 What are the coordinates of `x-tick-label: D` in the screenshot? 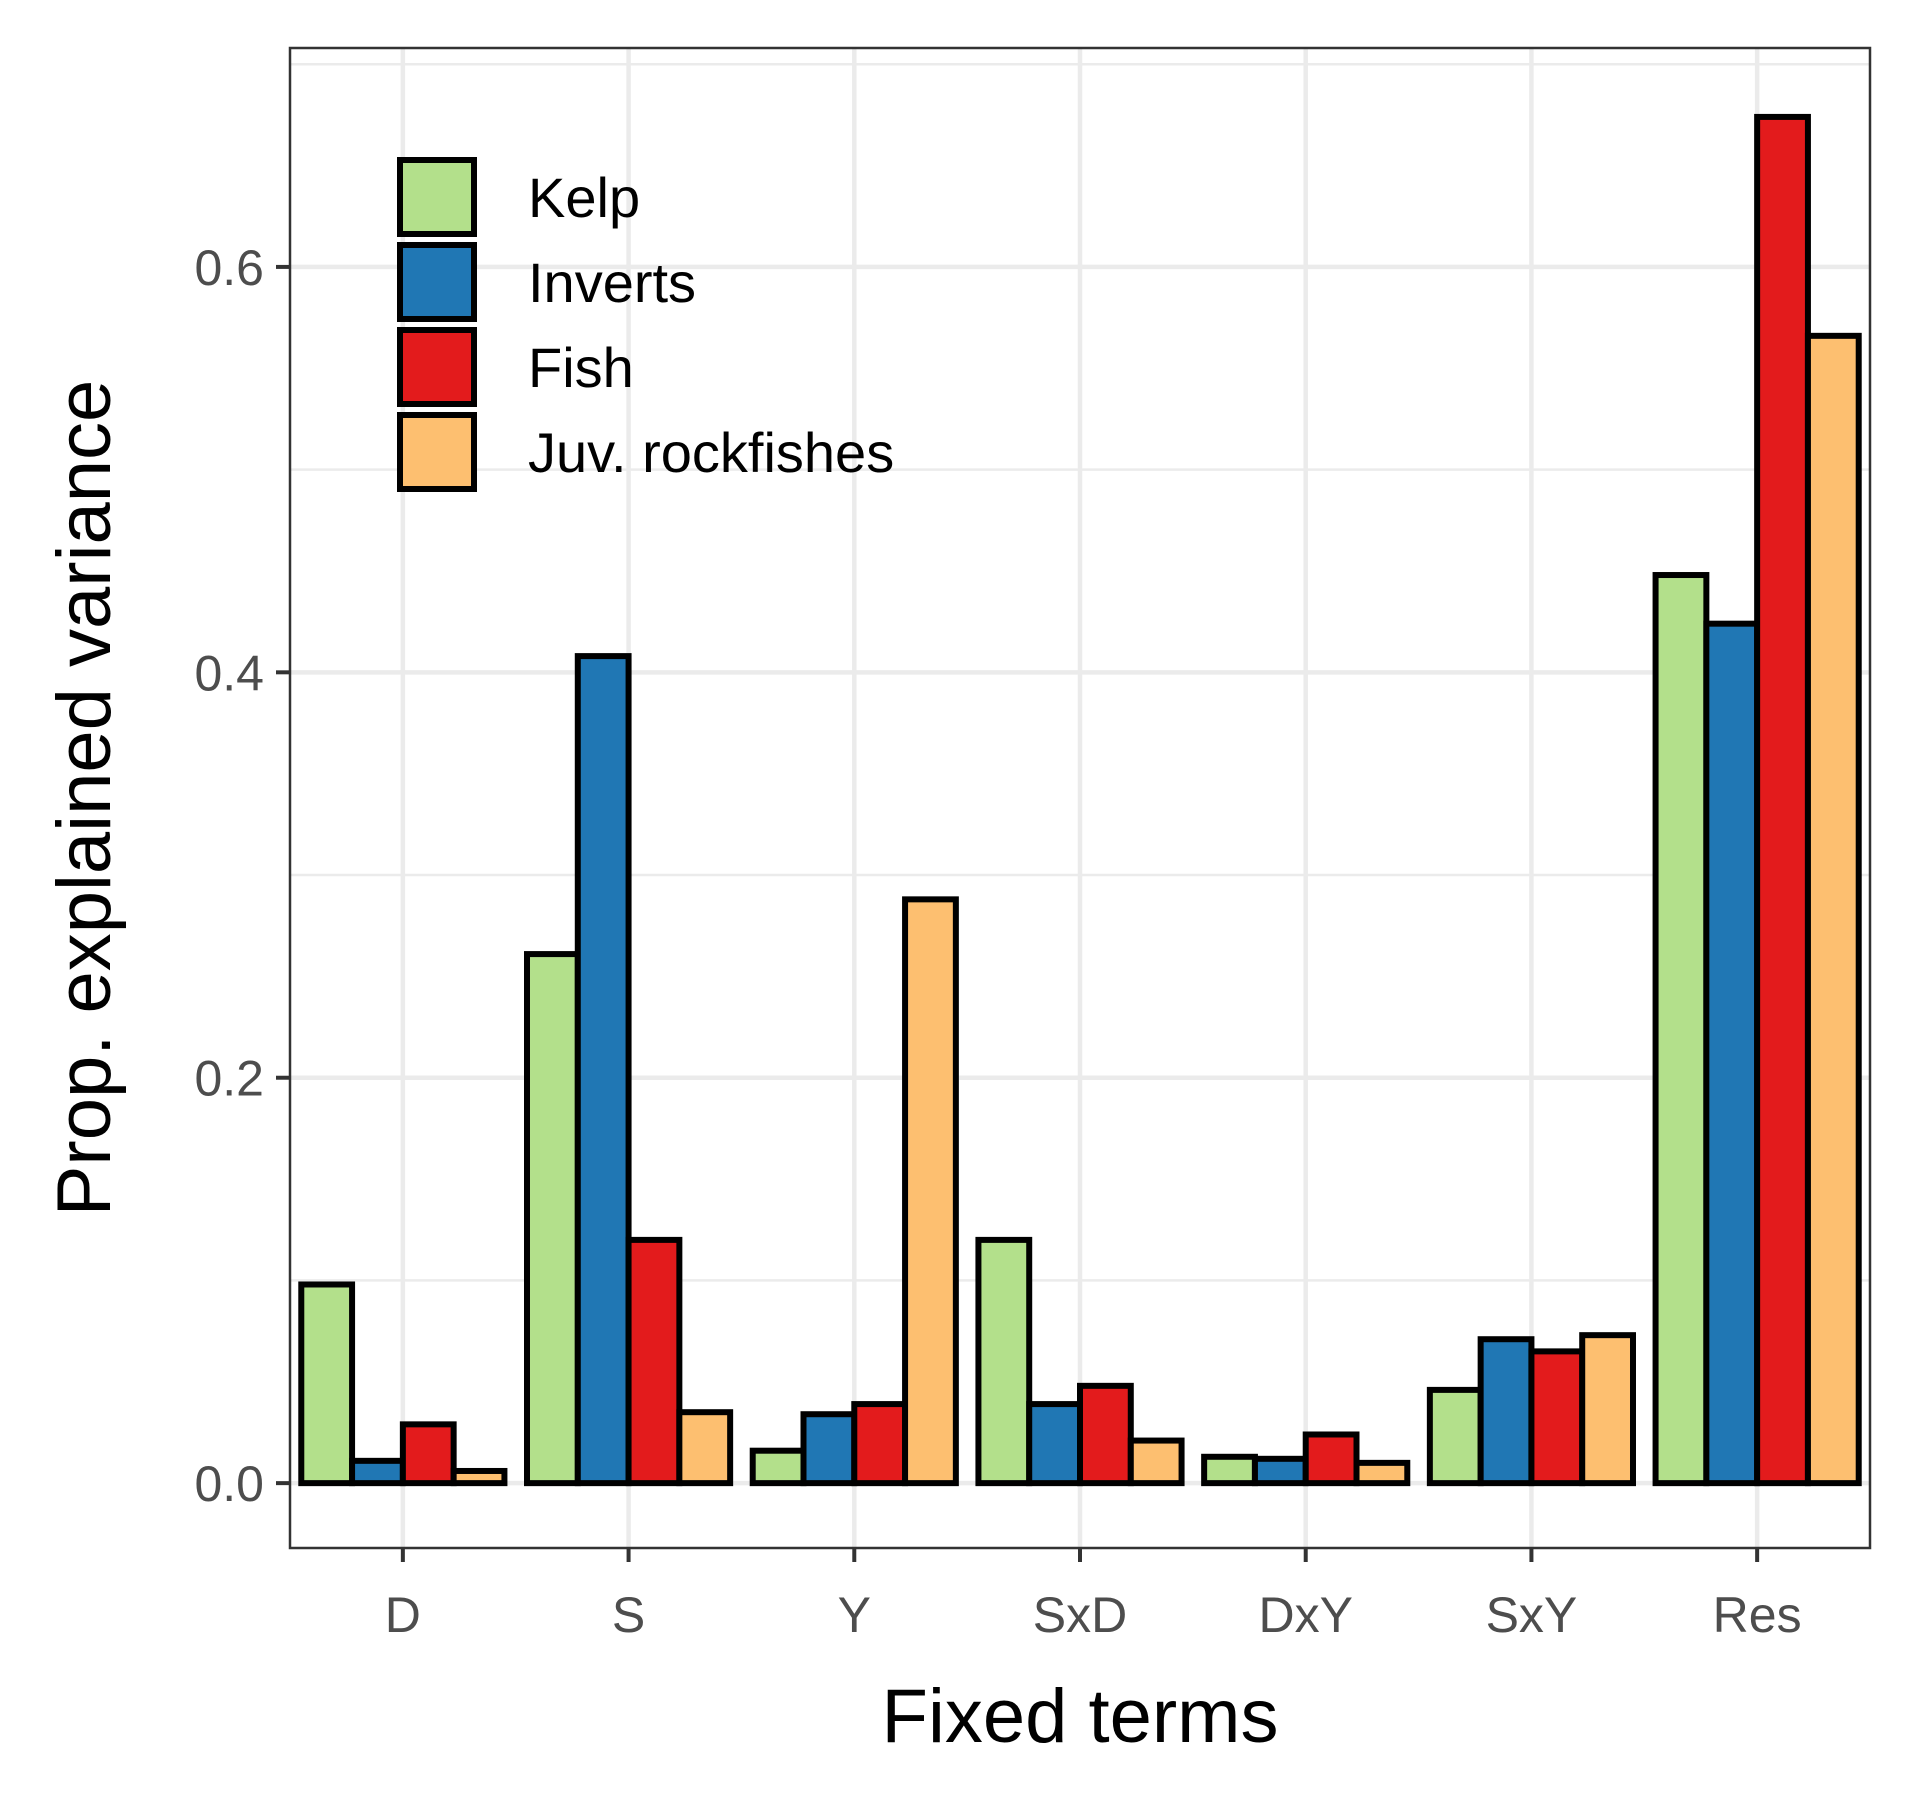 It's located at (403, 1615).